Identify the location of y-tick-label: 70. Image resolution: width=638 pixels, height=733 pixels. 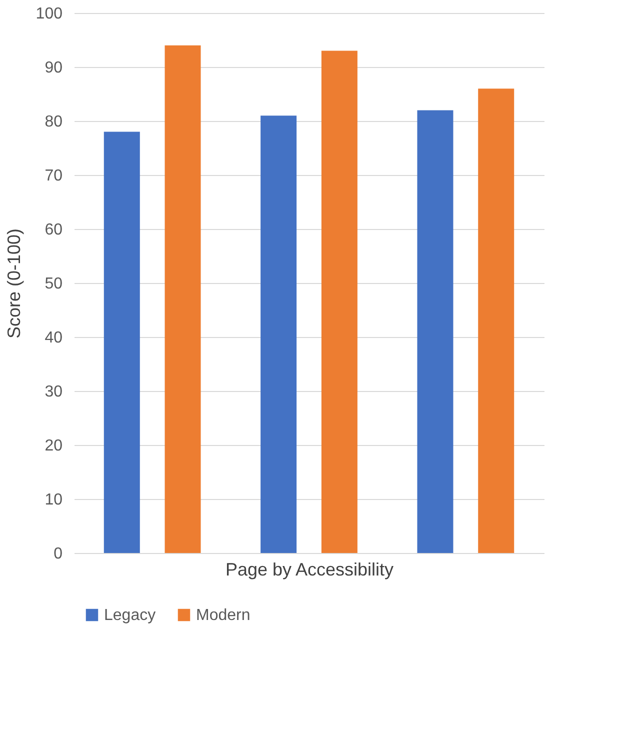
(53, 176).